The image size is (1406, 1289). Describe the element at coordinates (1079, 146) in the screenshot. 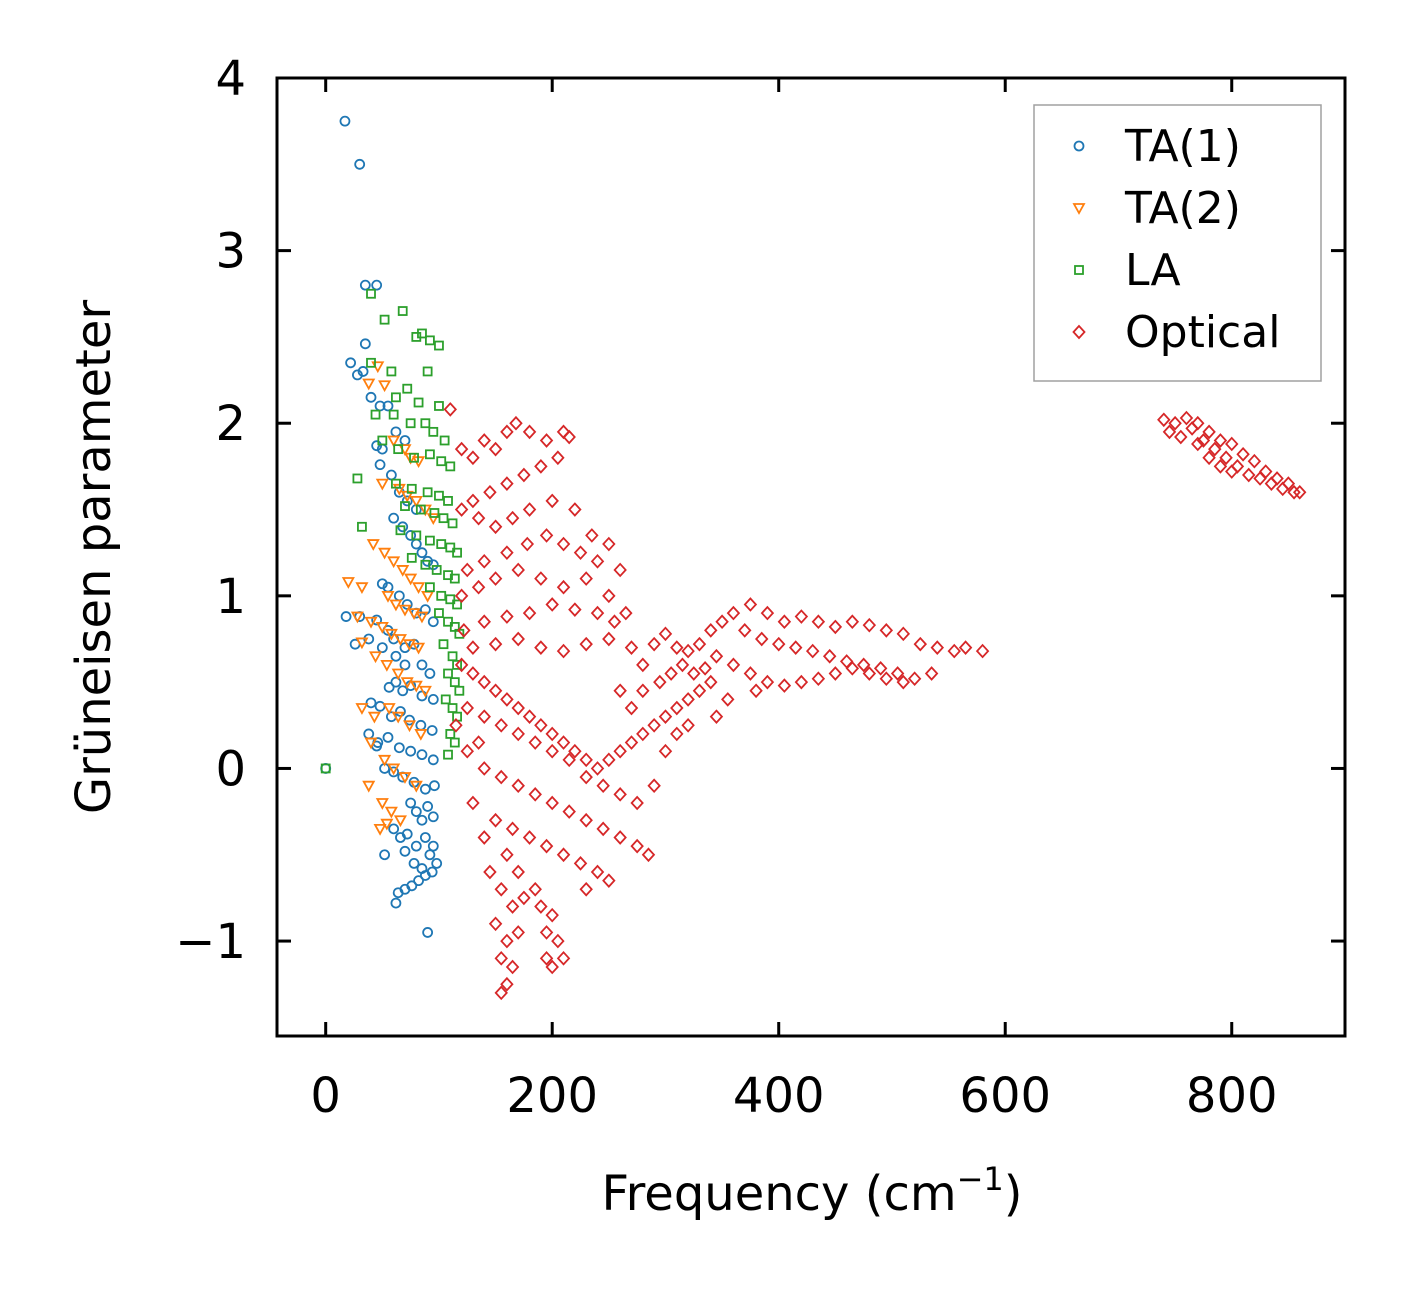

I see `legend-marker` at that location.